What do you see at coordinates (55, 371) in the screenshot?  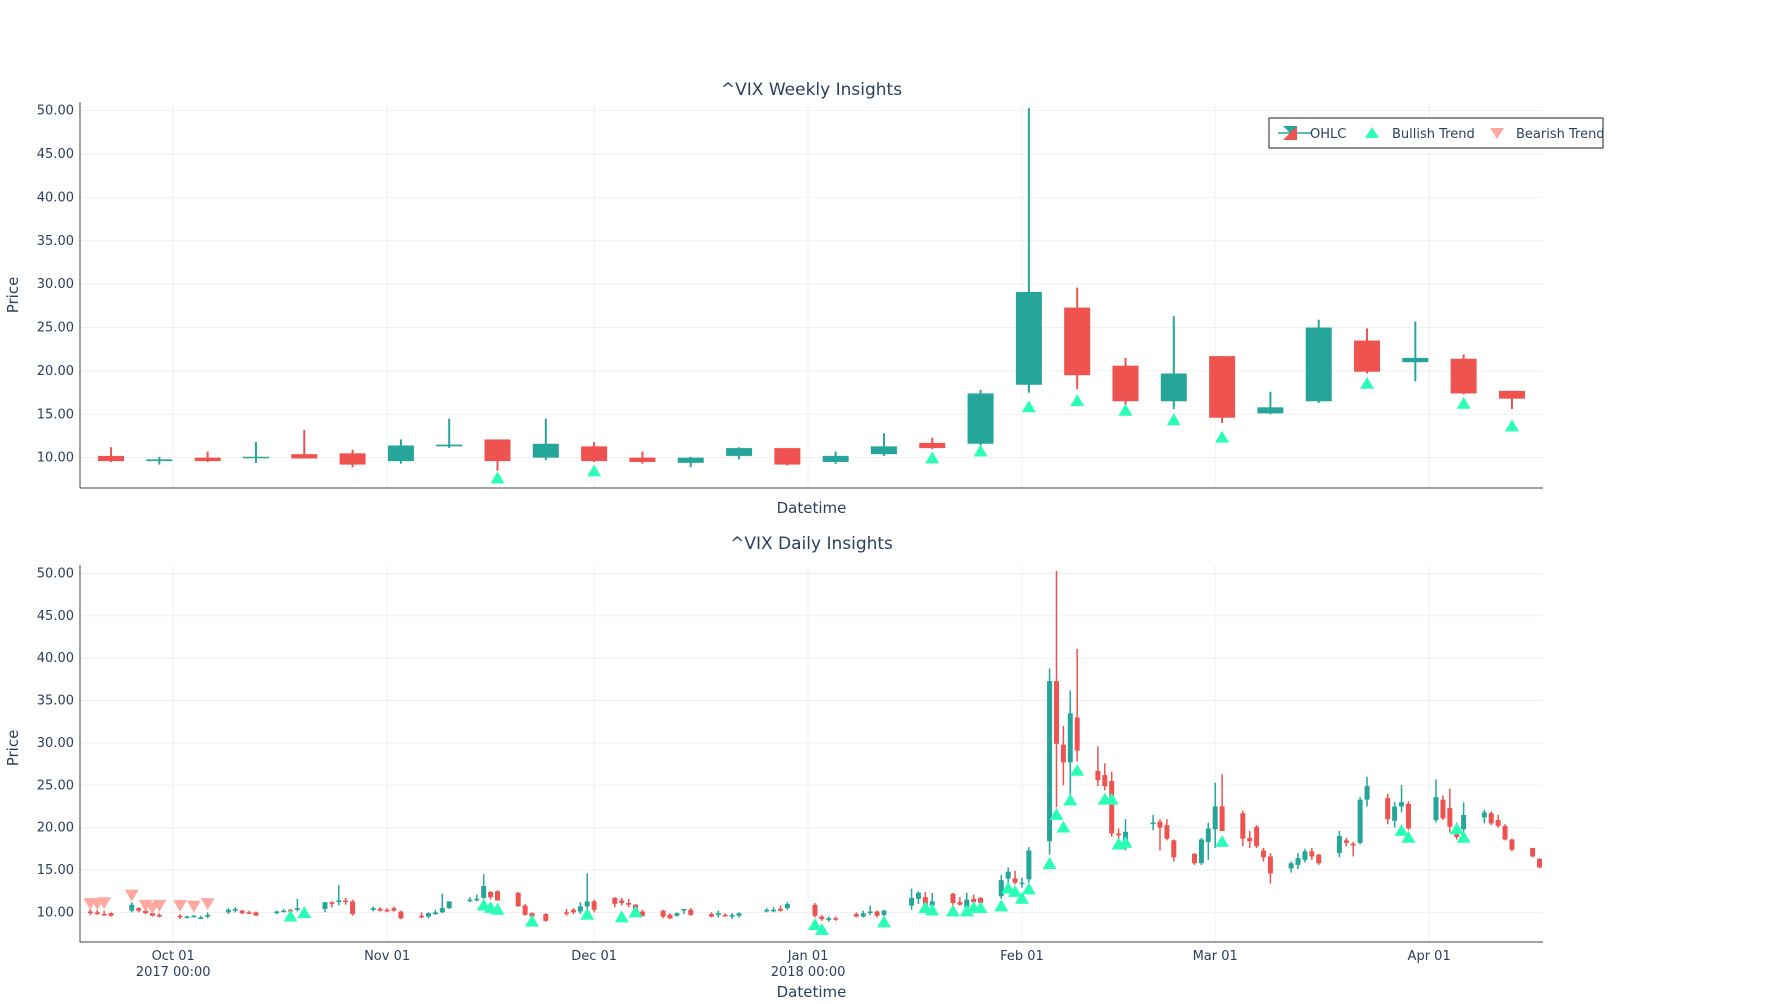 I see `y-tick-label: 20.00` at bounding box center [55, 371].